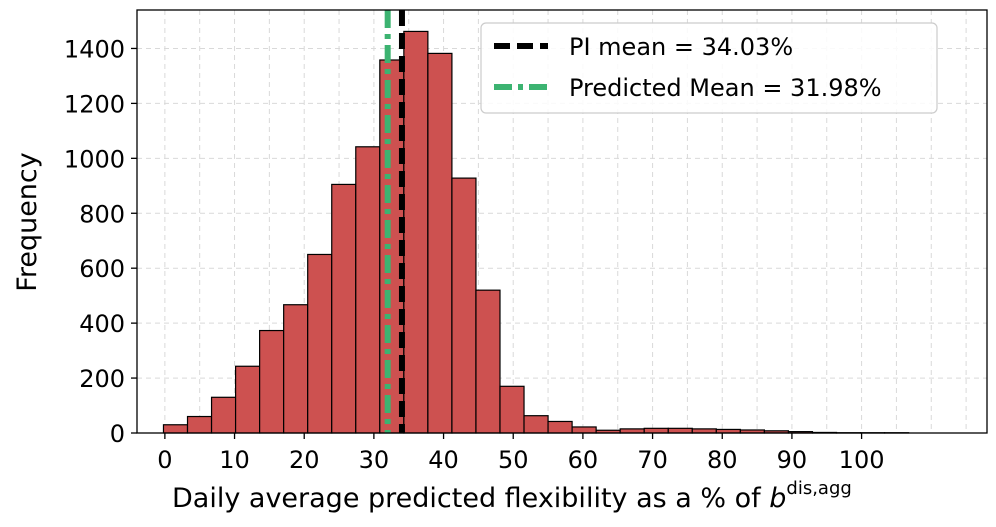  Describe the element at coordinates (862, 460) in the screenshot. I see `x-tick-label: 100` at that location.